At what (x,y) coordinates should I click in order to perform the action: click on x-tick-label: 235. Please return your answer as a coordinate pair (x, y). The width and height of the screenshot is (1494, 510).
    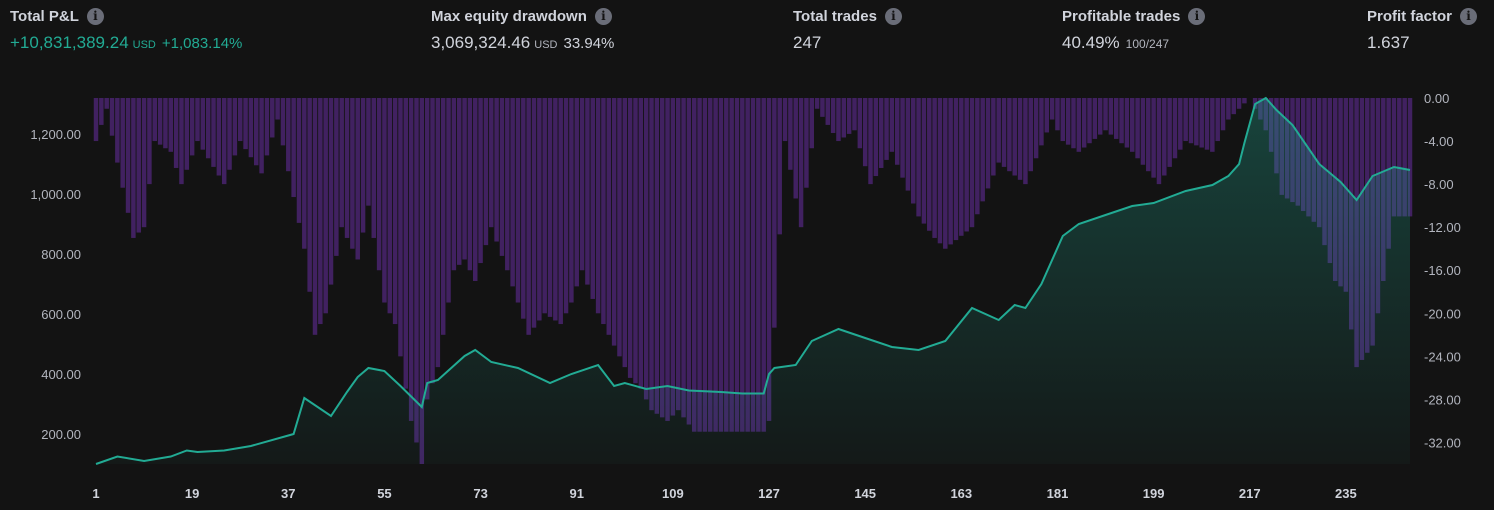
    Looking at the image, I should click on (1346, 493).